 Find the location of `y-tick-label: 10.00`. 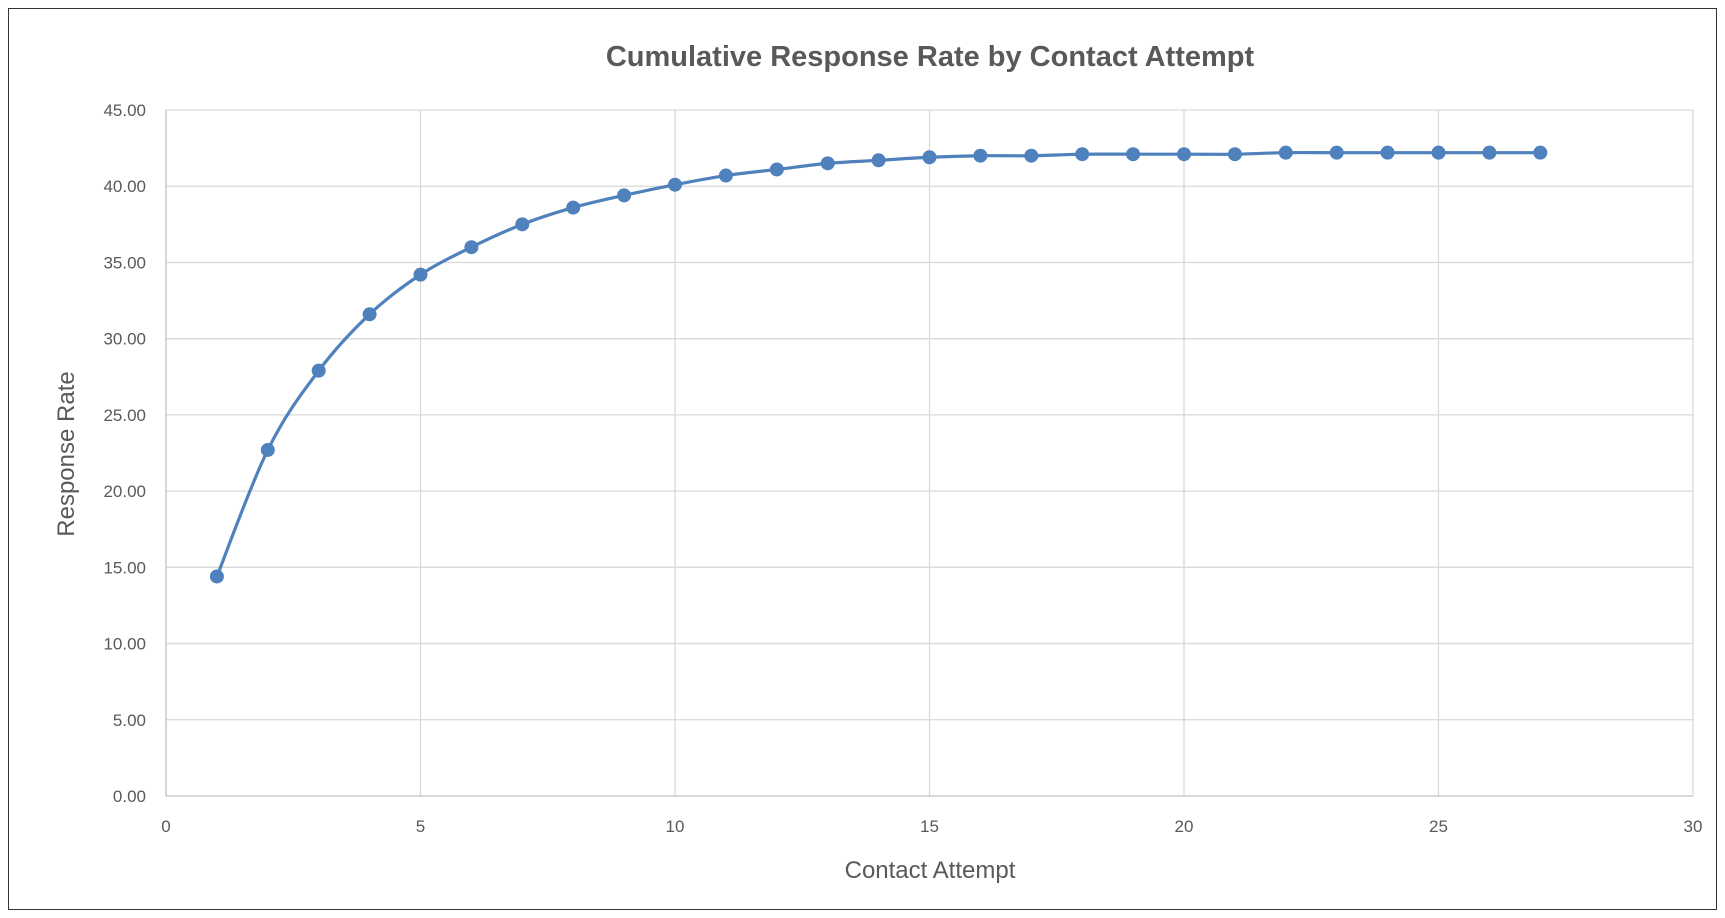

y-tick-label: 10.00 is located at coordinates (124, 644).